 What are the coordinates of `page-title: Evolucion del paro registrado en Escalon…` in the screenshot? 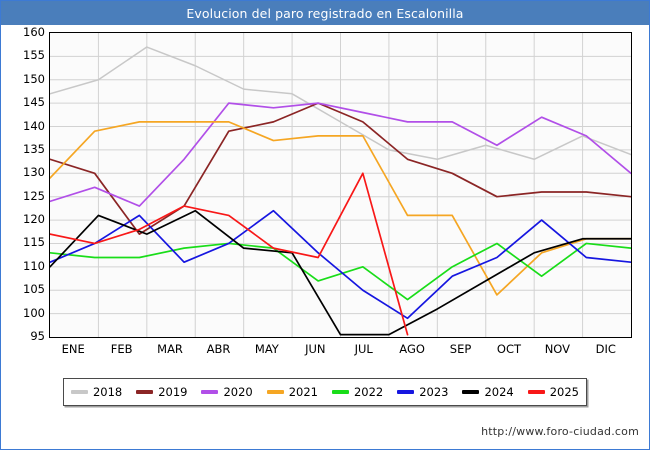 It's located at (325, 13).